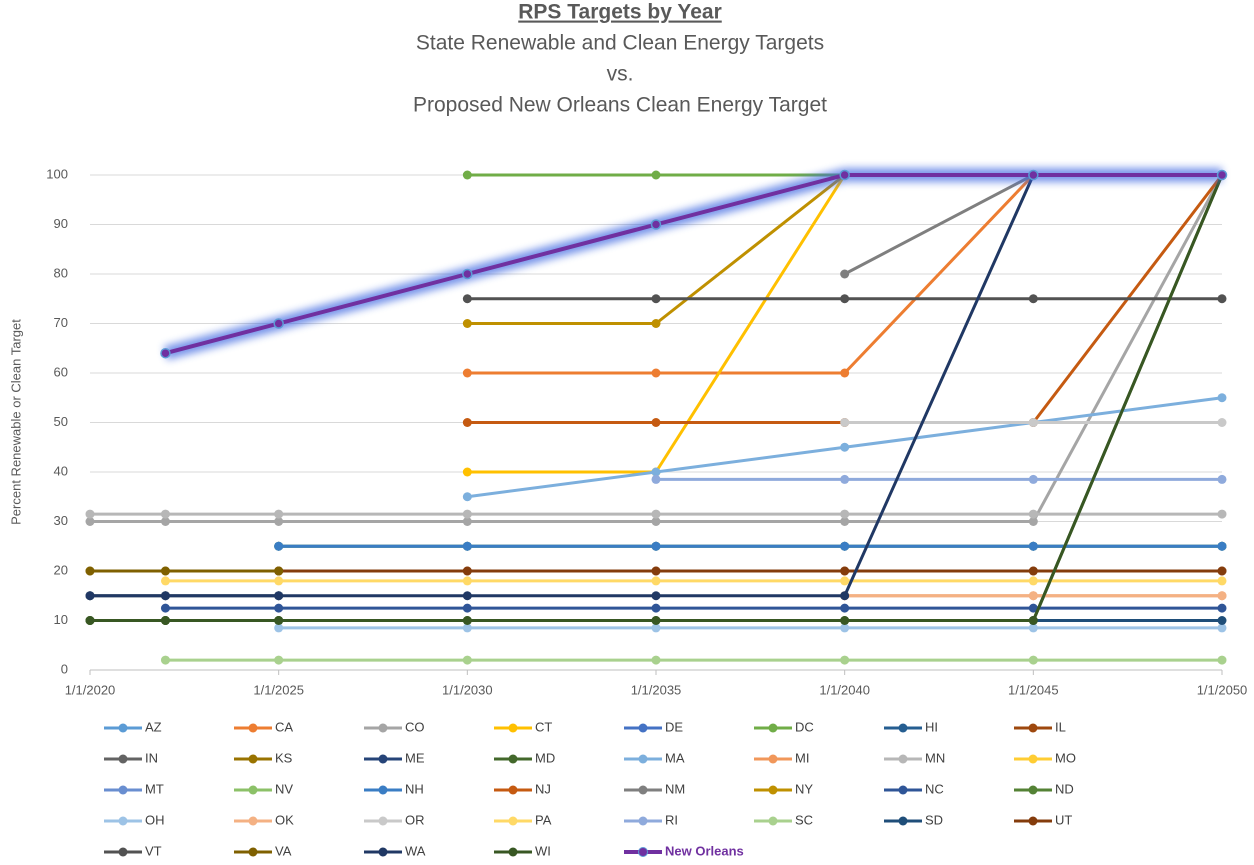  I want to click on x-tick-label: 1/1/2045, so click(1033, 689).